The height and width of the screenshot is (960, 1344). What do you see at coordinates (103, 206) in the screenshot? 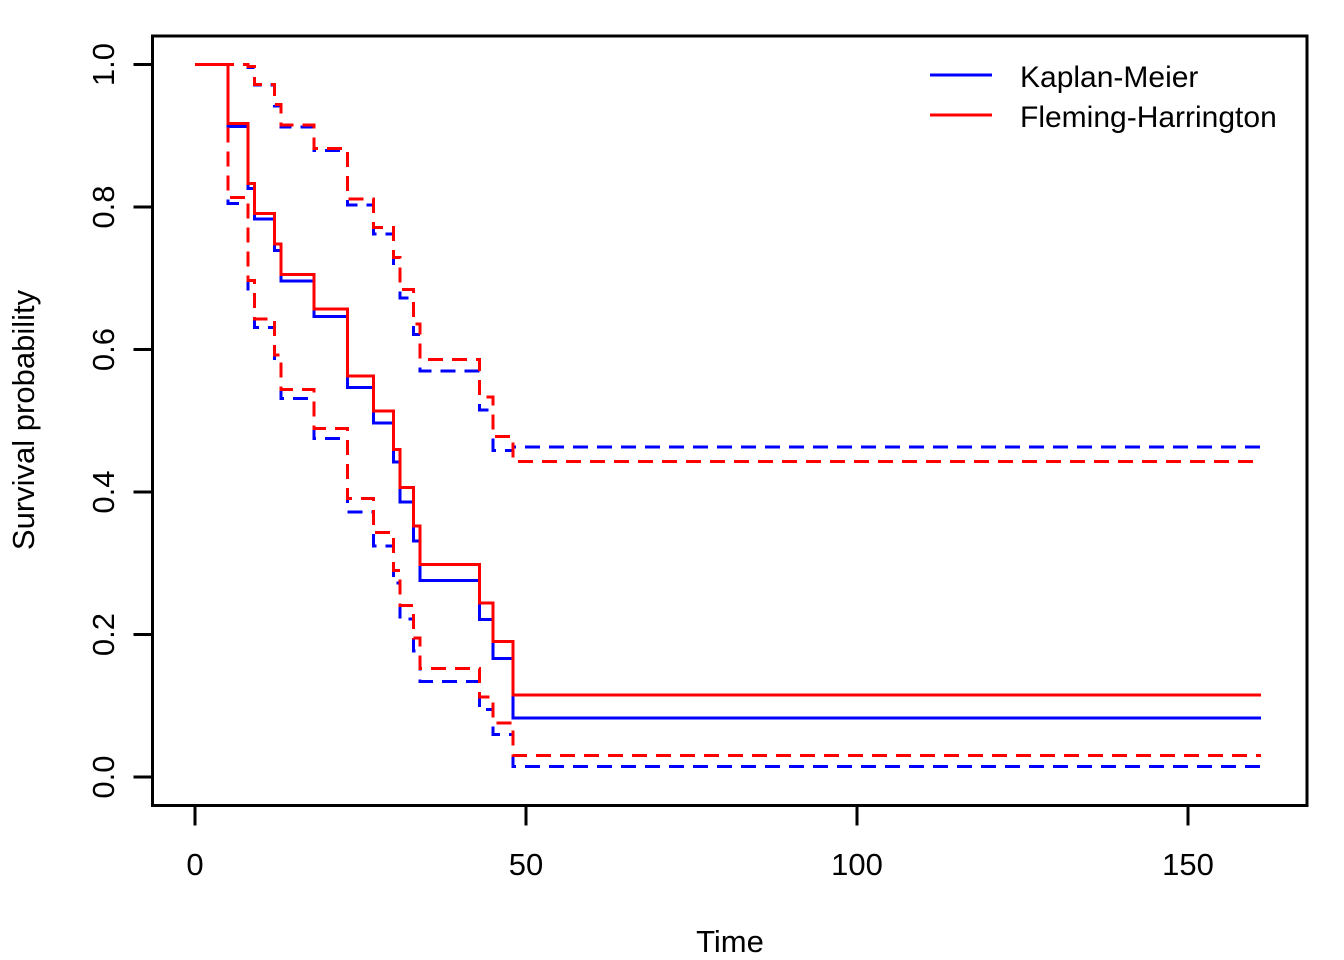
I see `y-tick-label-0.8: 0.8` at bounding box center [103, 206].